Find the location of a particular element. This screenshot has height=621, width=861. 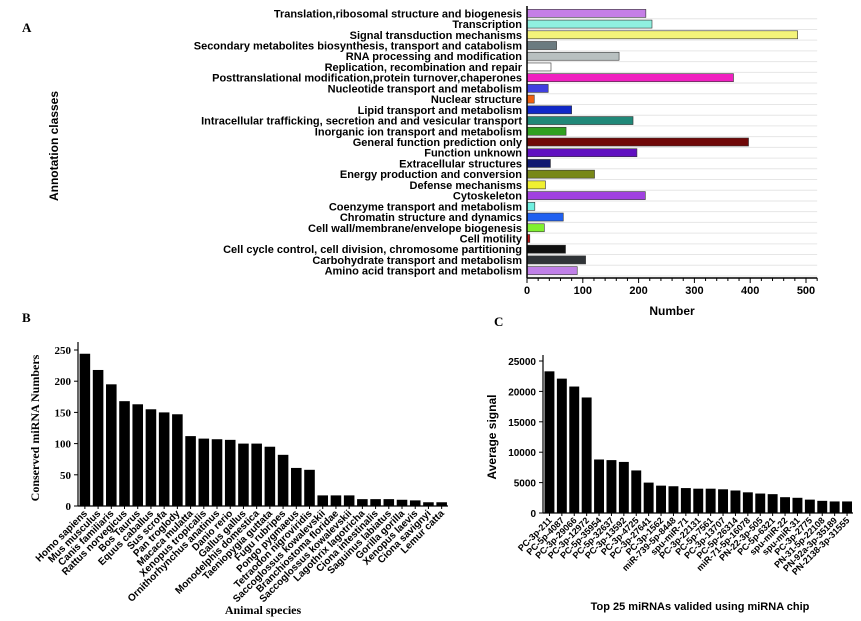

category-label: Cytoskeleton is located at coordinates (487, 197).